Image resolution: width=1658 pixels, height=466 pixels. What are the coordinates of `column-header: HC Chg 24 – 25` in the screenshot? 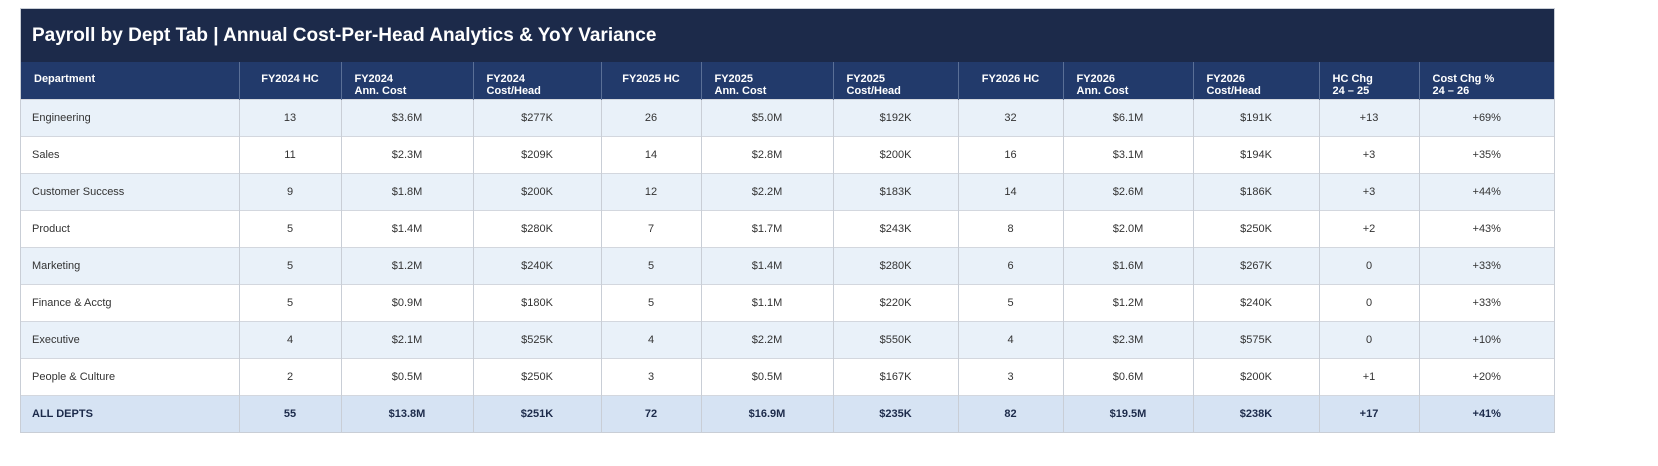 It's located at (1368, 81).